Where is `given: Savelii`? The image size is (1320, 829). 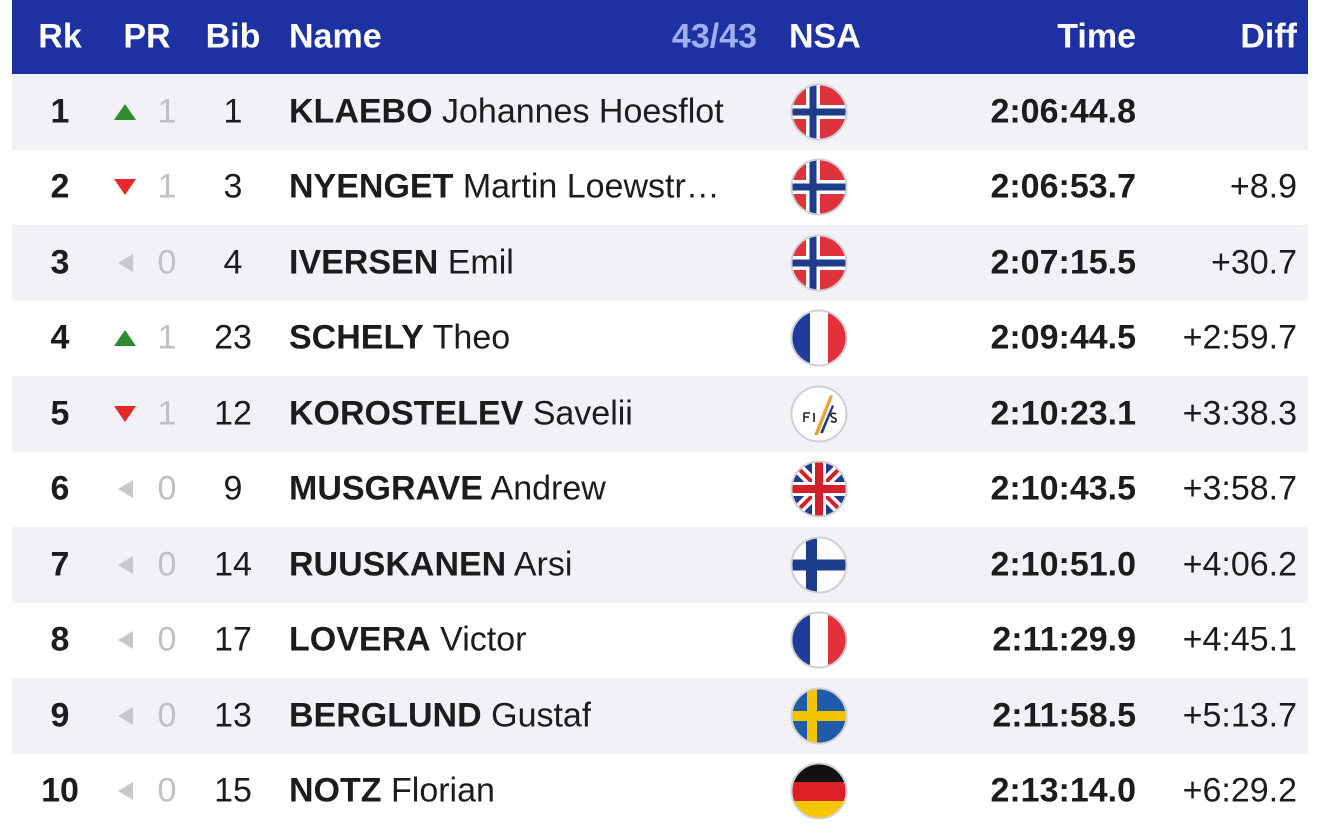 given: Savelii is located at coordinates (582, 413).